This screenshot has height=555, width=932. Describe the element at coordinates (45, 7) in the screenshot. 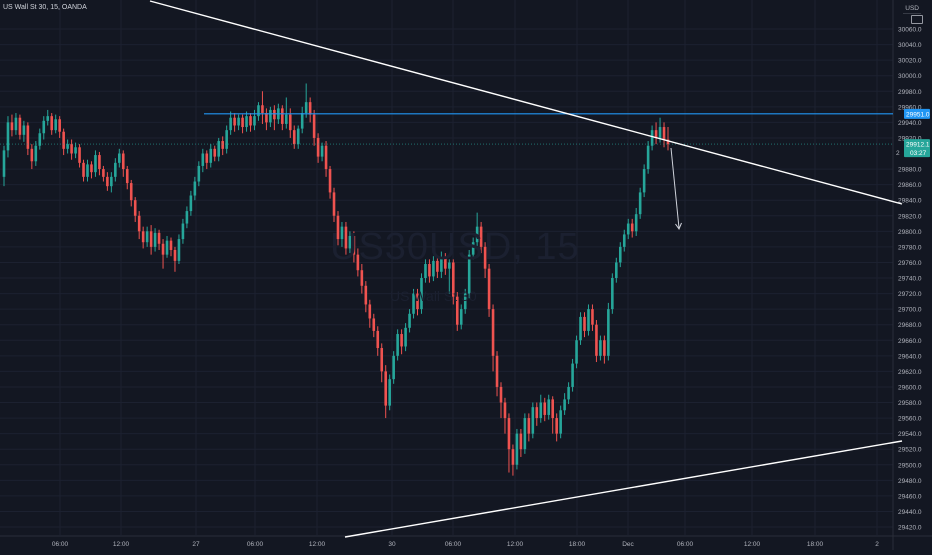

I see `symbol-title: US Wall St 30, 15, OANDA` at that location.